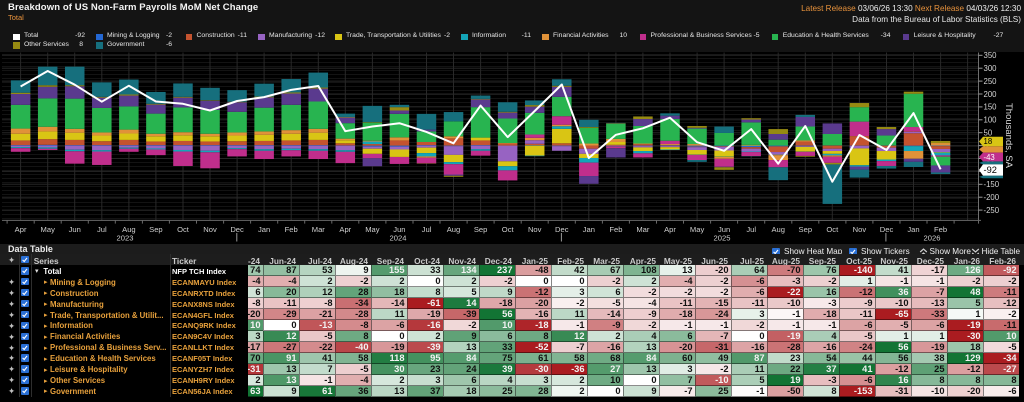 This screenshot has height=402, width=1024. Describe the element at coordinates (990, 170) in the screenshot. I see `svg-text: -92` at that location.